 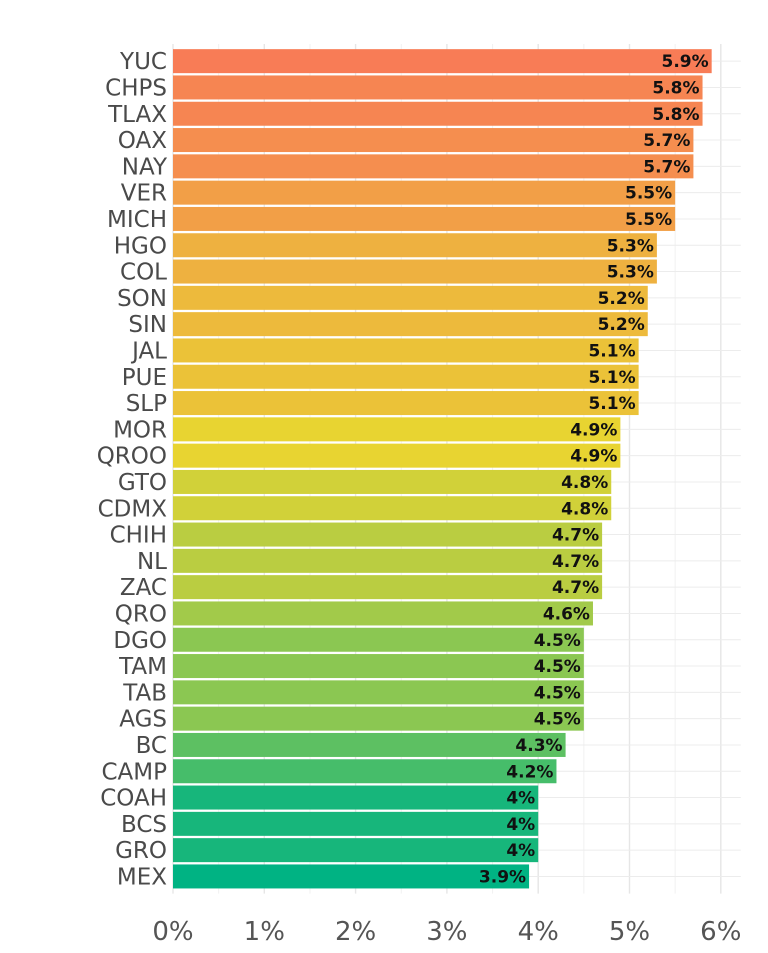 I want to click on category-label-chps: CHPS, so click(x=136, y=88).